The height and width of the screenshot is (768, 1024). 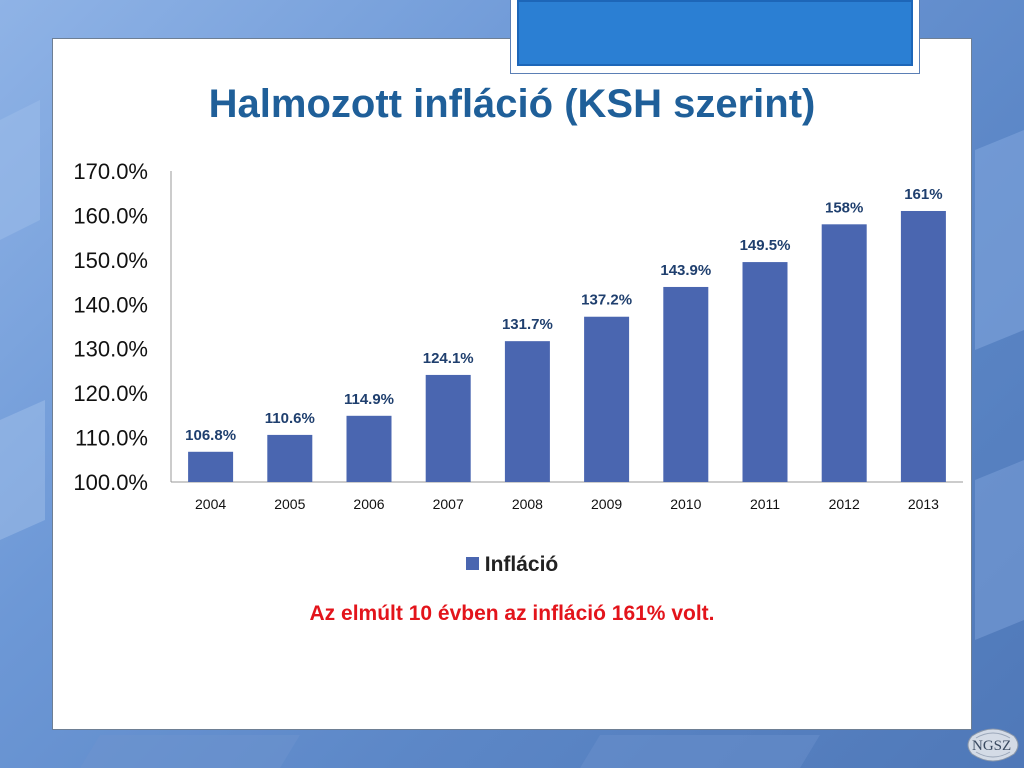 I want to click on chart-title: Halmozott infláció (KSH szerint), so click(x=512, y=104).